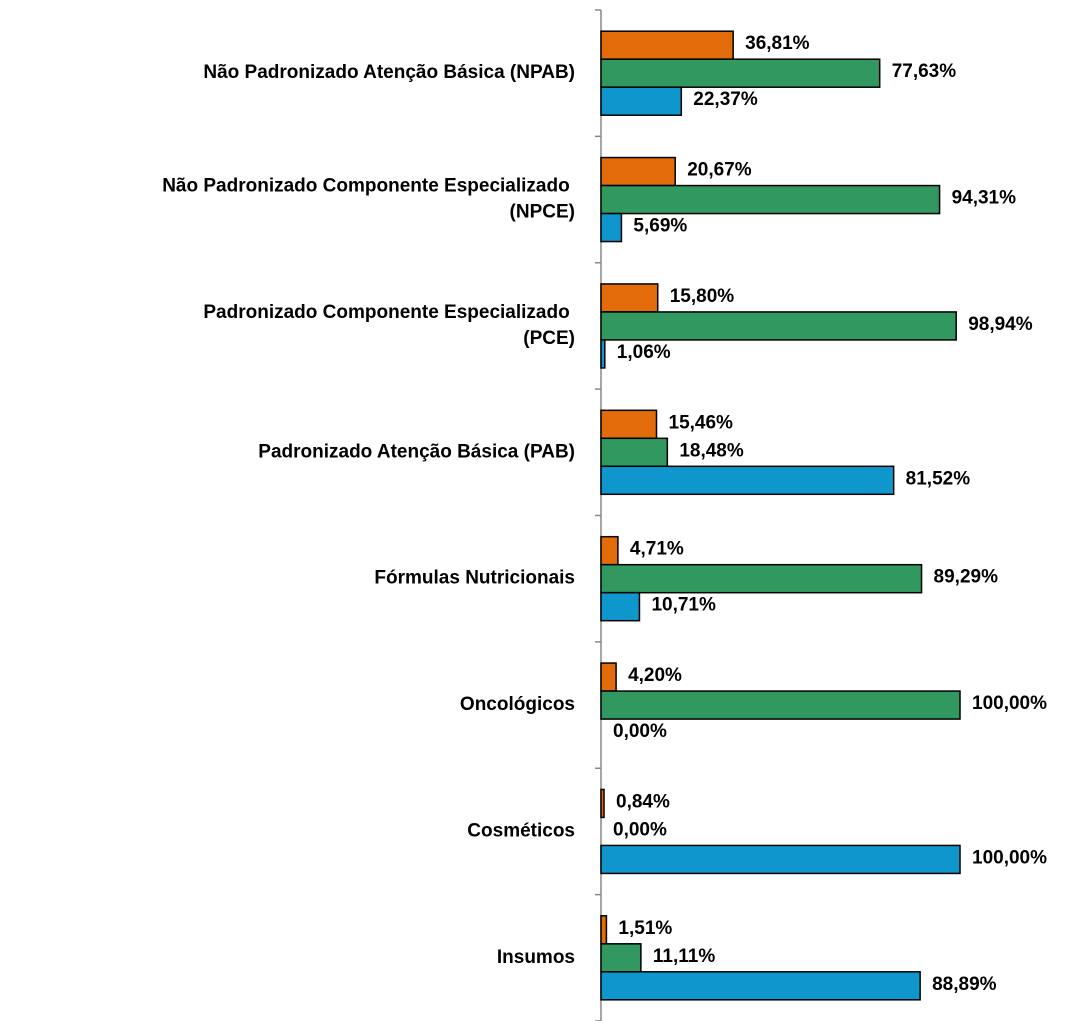 The height and width of the screenshot is (1021, 1081). I want to click on data-label: 94,31%, so click(984, 198).